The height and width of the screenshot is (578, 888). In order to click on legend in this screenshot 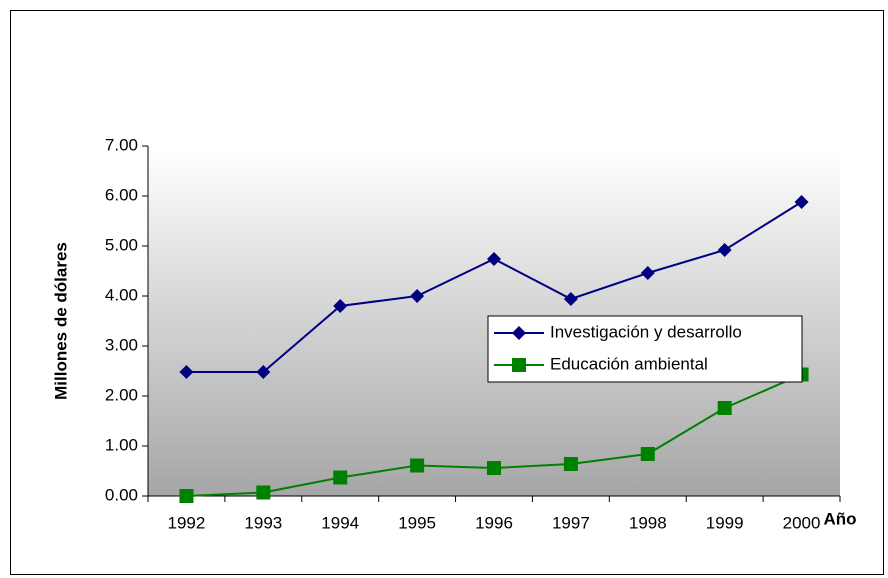, I will do `click(645, 349)`.